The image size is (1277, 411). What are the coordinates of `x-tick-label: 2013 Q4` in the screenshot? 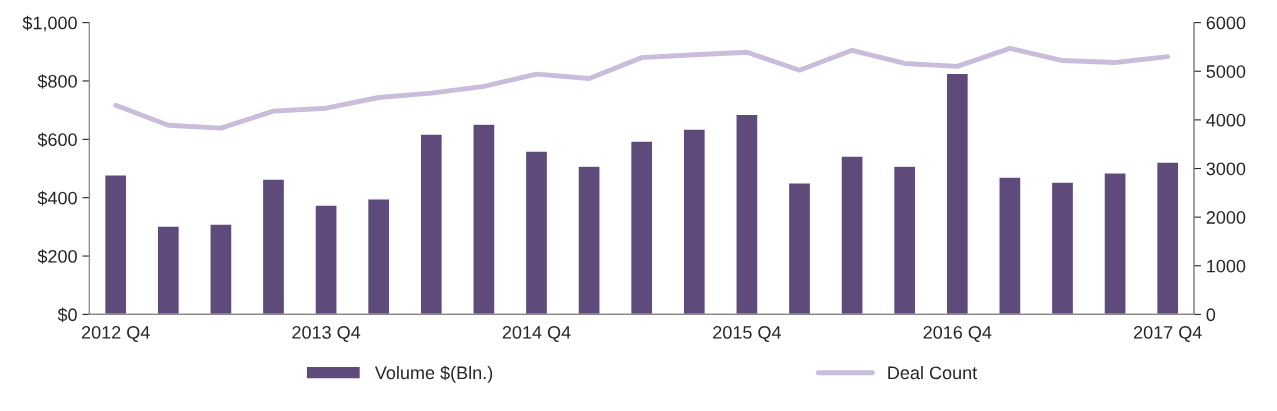 It's located at (326, 334).